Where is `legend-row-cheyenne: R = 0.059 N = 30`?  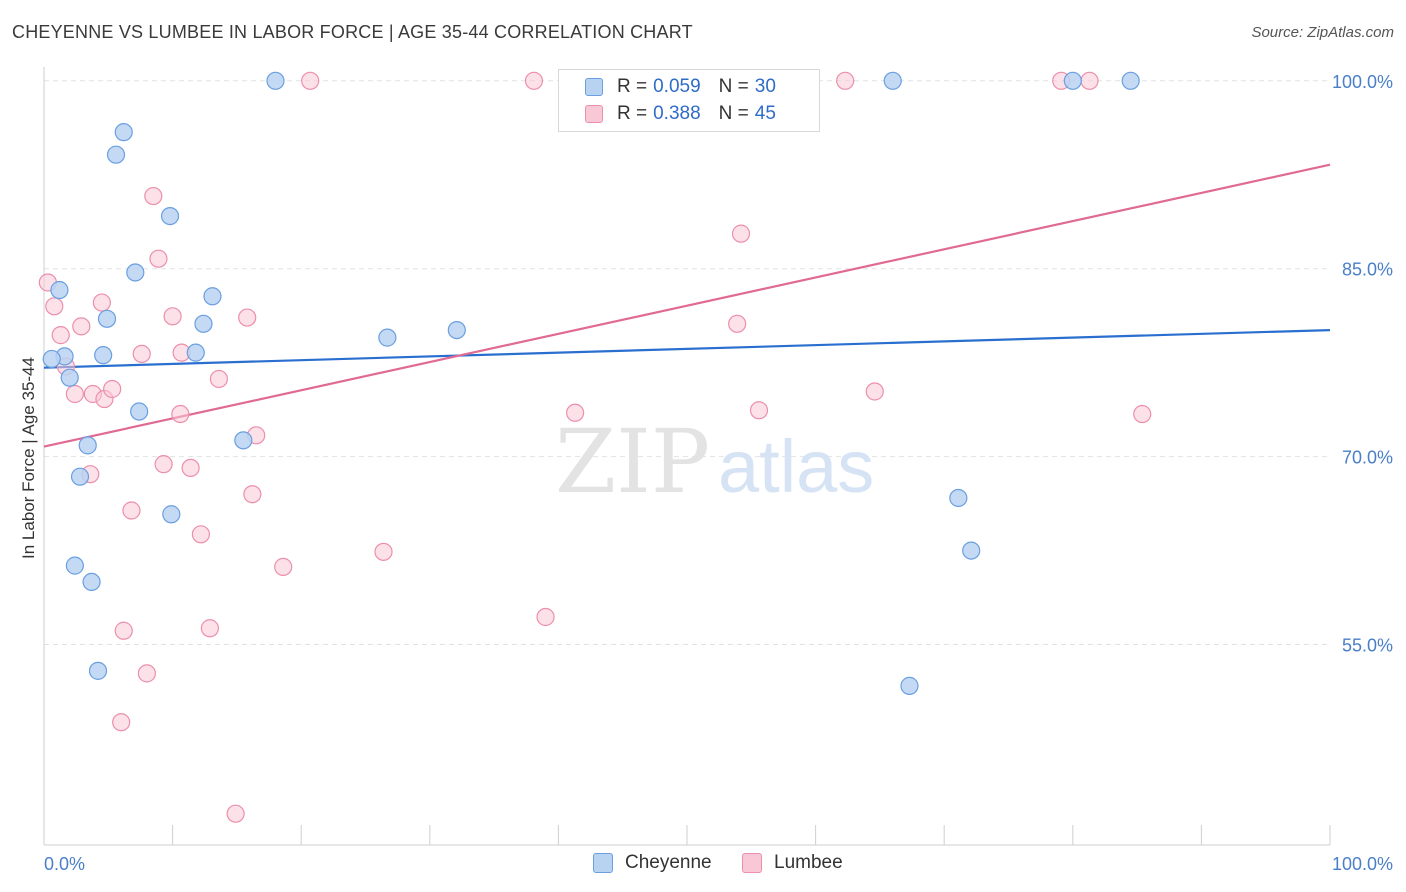 legend-row-cheyenne: R = 0.059 N = 30 is located at coordinates (680, 87).